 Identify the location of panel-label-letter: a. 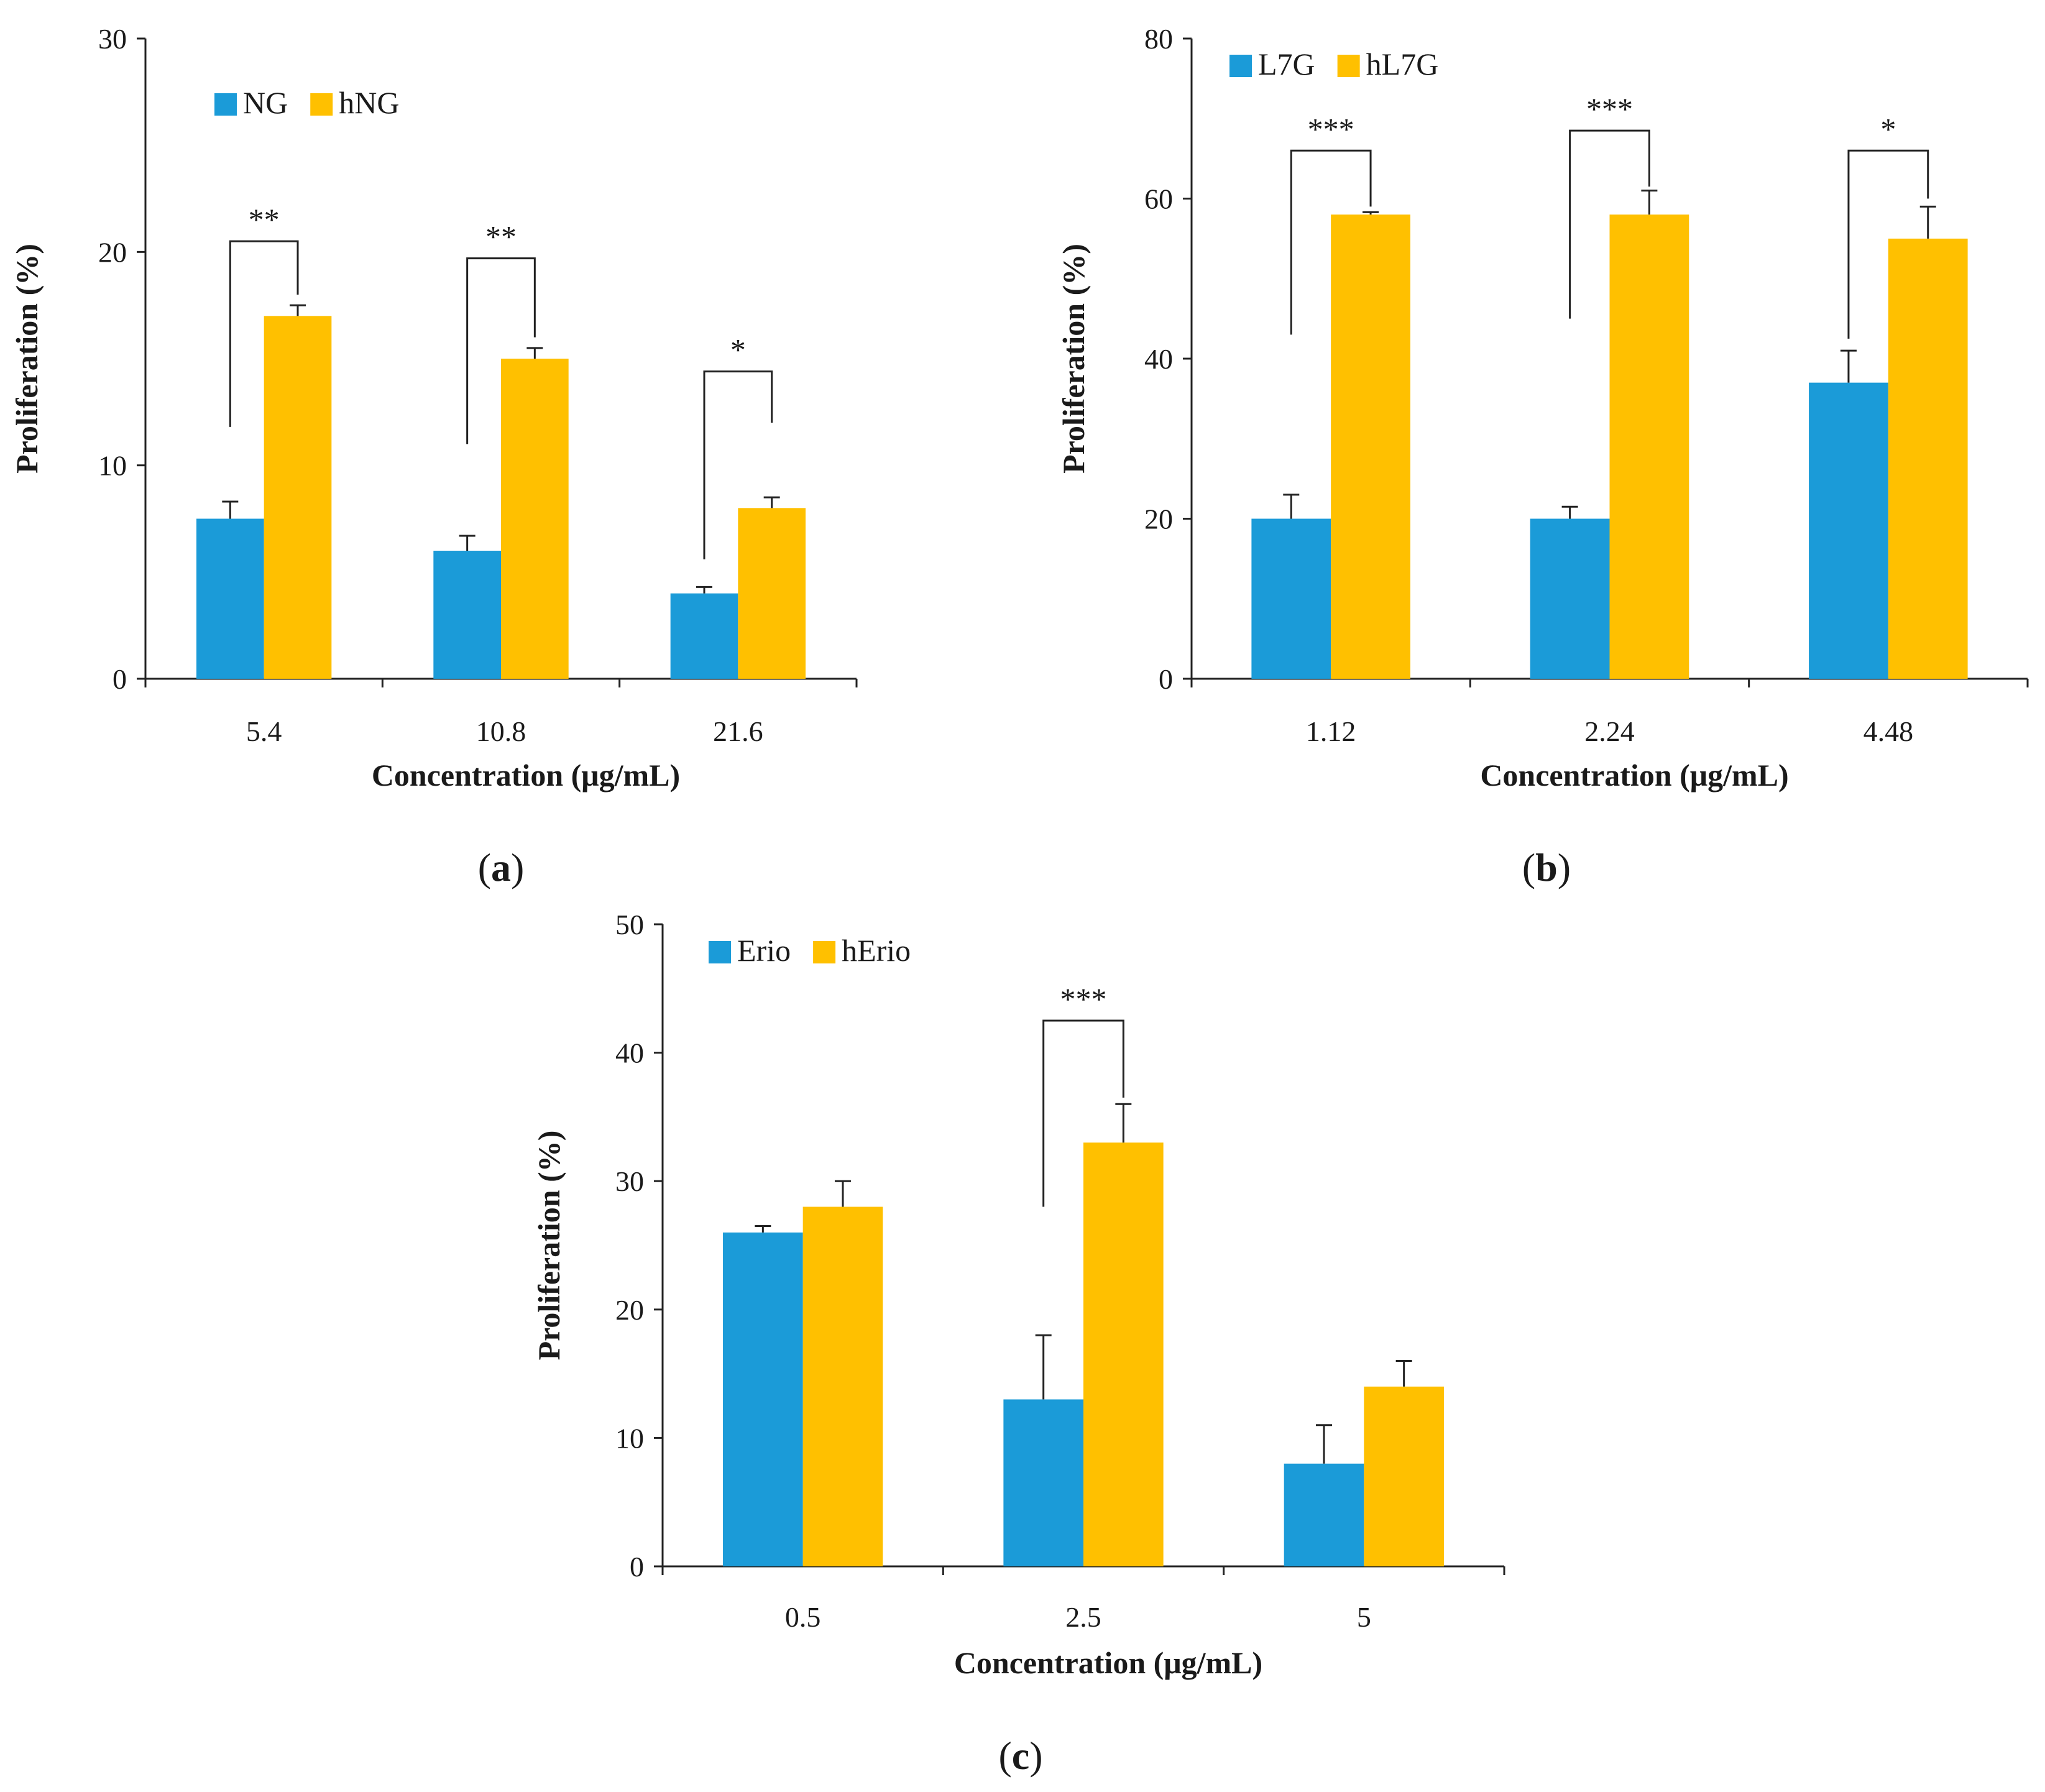
(501, 867).